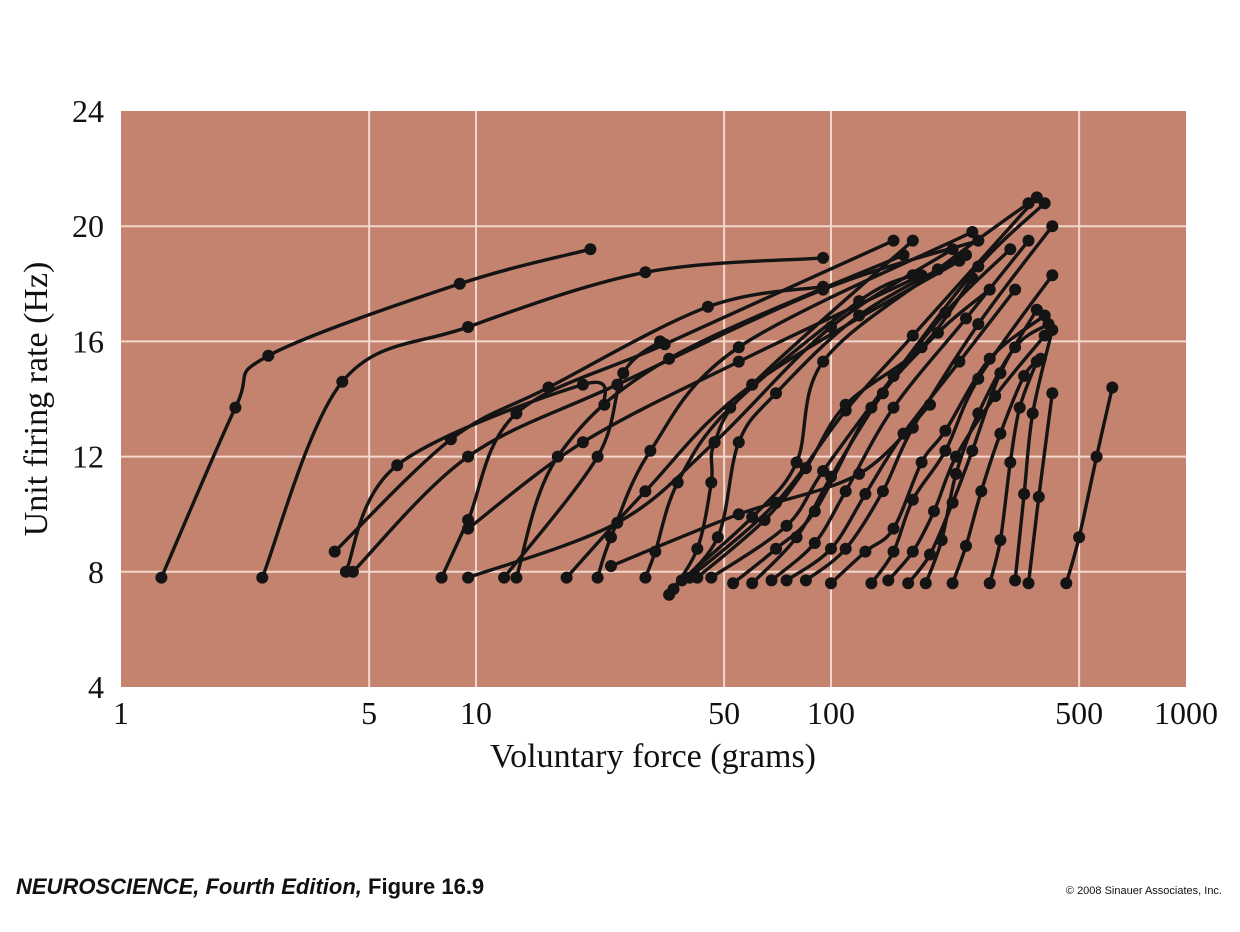 Image resolution: width=1240 pixels, height=932 pixels. Describe the element at coordinates (96, 572) in the screenshot. I see `y-tick-label: 8` at that location.